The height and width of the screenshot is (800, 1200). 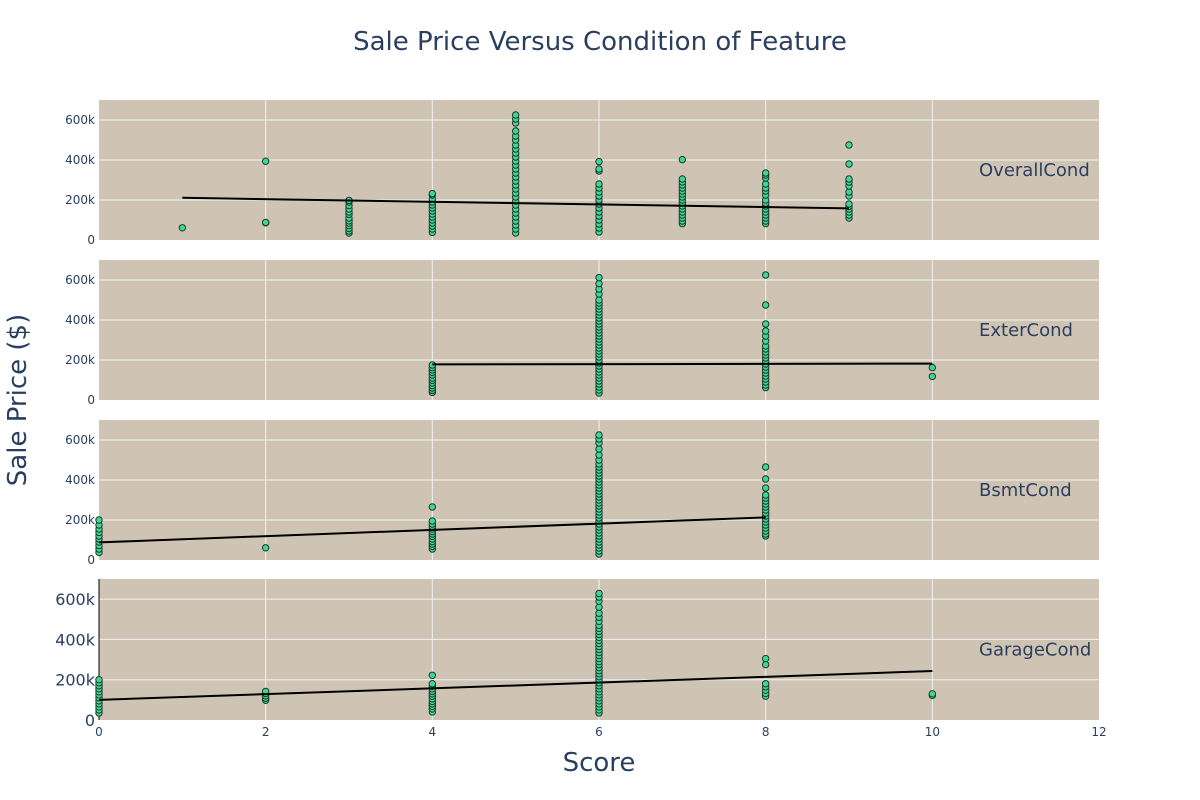 I want to click on panel-label: OverallCond, so click(x=1034, y=170).